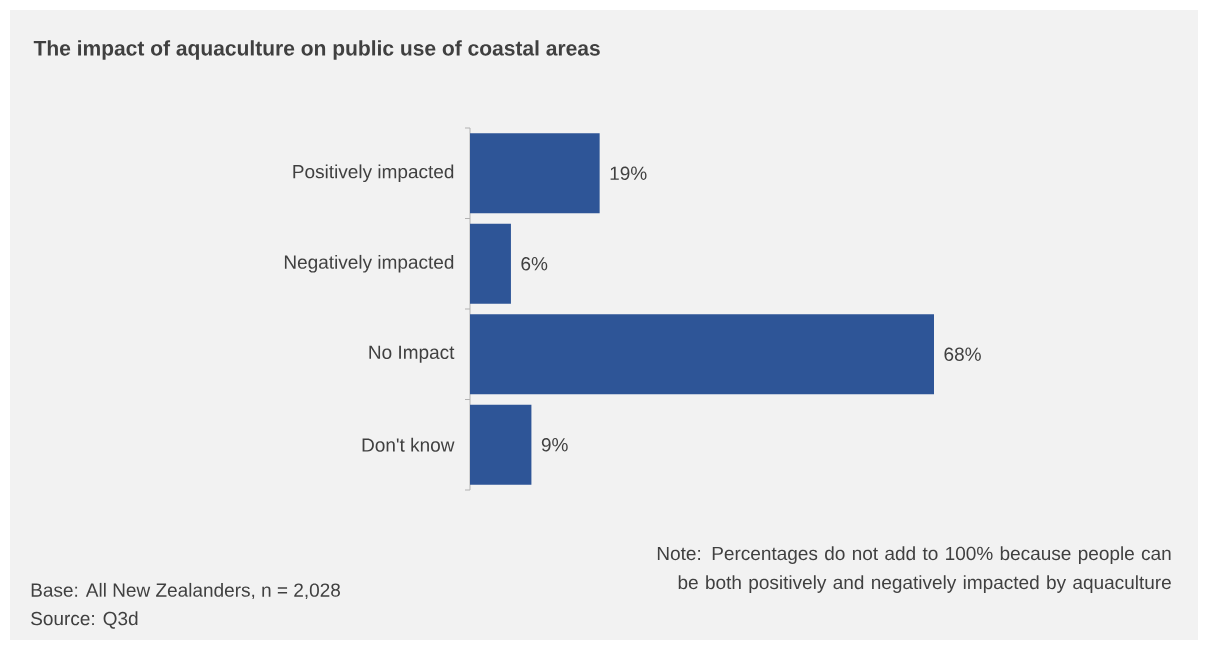 Image resolution: width=1208 pixels, height=646 pixels. Describe the element at coordinates (534, 264) in the screenshot. I see `data-label: 6%` at that location.